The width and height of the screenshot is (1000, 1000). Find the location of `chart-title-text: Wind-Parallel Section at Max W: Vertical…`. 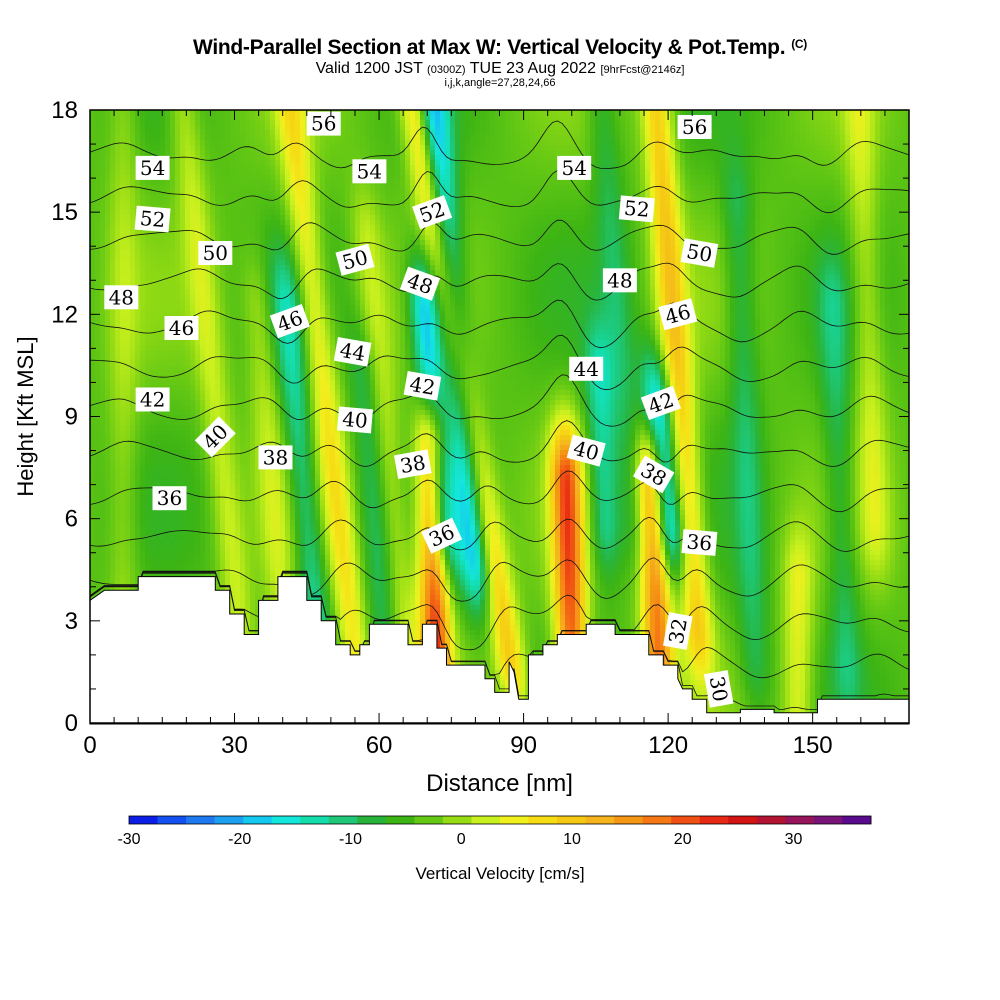

chart-title-text: Wind-Parallel Section at Max W: Vertical… is located at coordinates (489, 47).